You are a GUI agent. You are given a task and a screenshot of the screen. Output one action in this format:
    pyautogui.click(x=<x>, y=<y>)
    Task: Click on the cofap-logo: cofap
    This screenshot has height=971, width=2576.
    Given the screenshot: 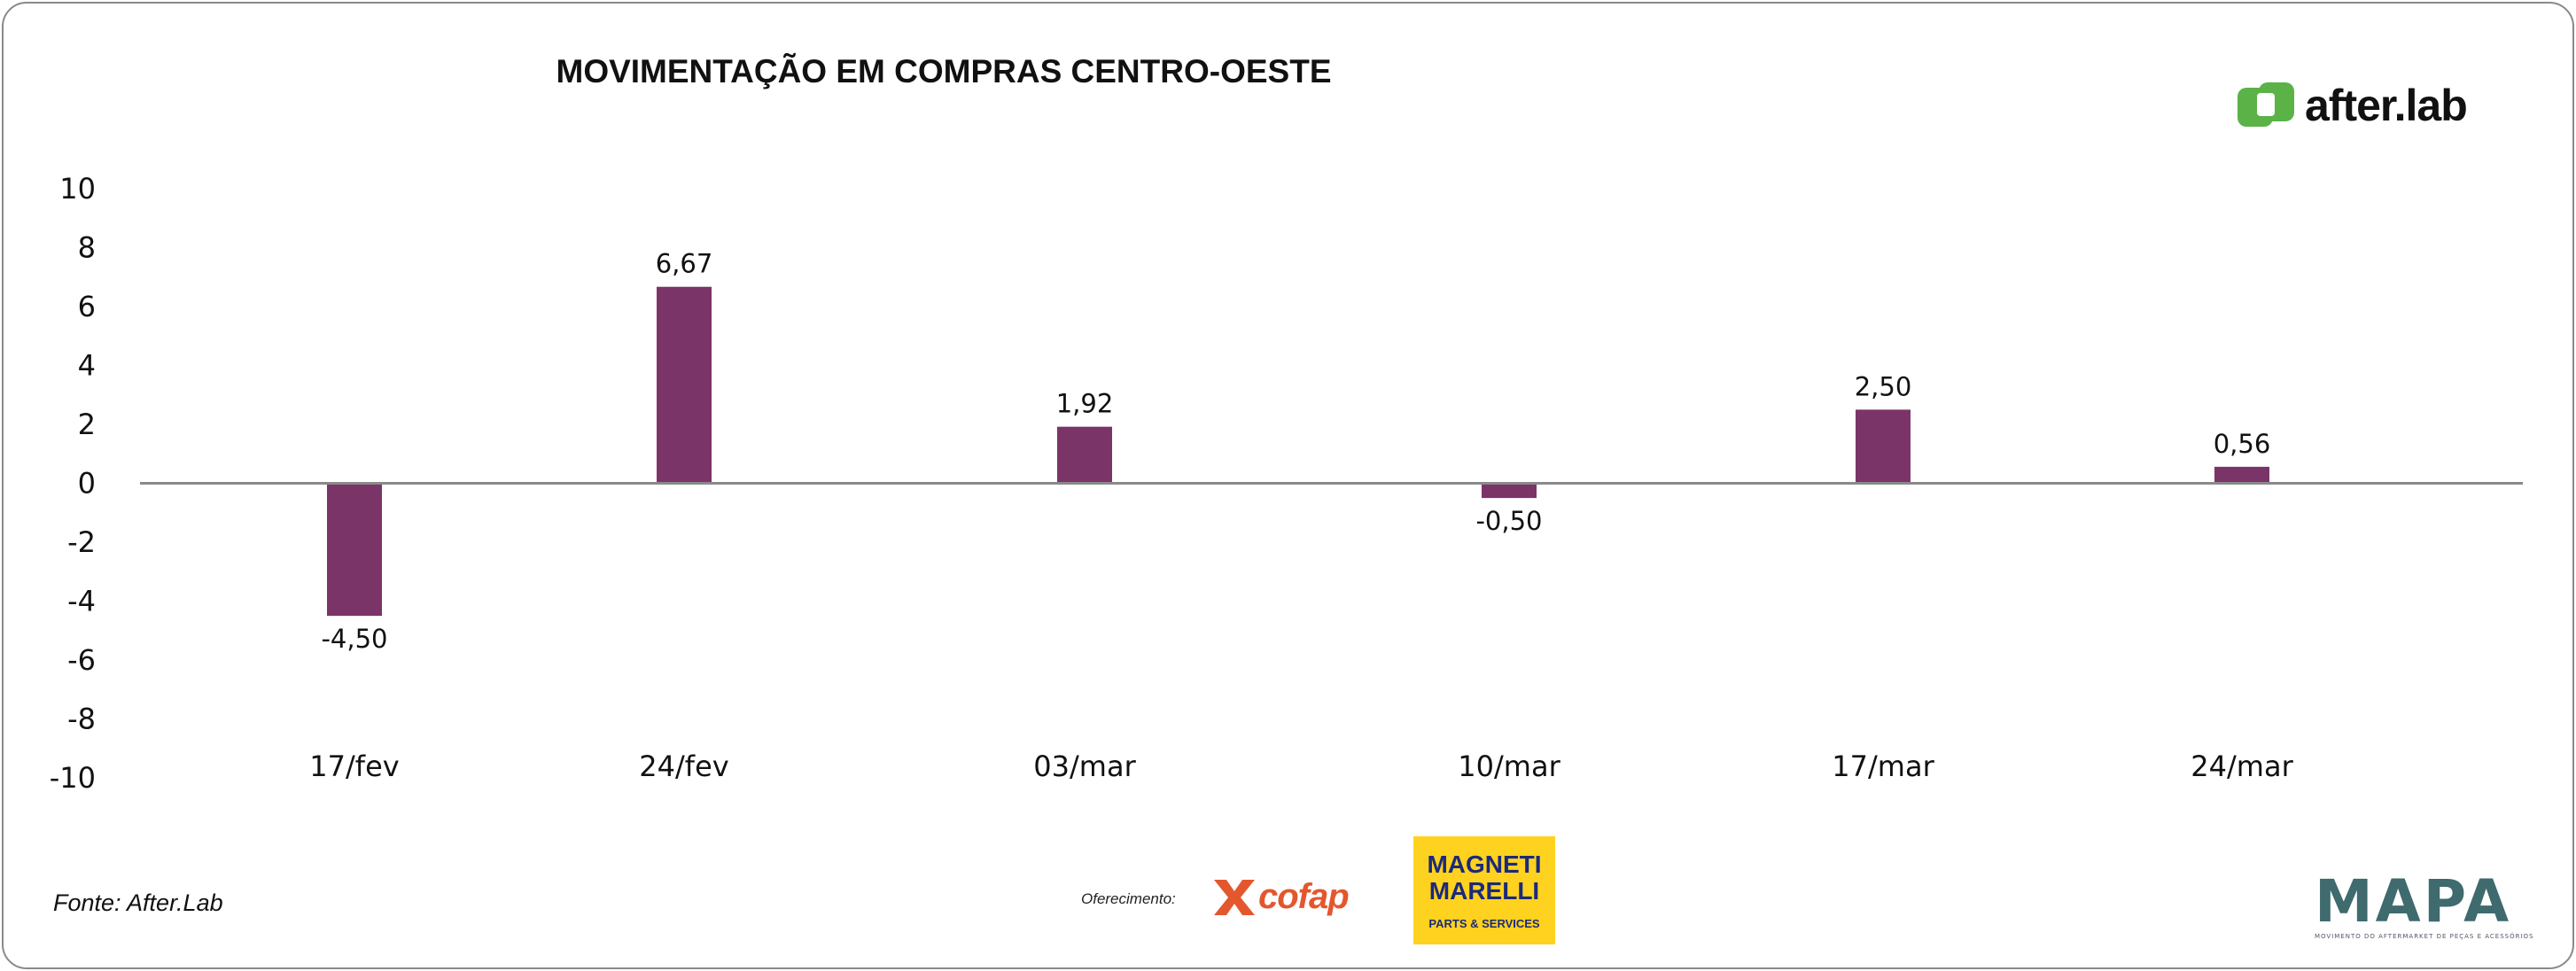 What is the action you would take?
    pyautogui.click(x=1282, y=897)
    